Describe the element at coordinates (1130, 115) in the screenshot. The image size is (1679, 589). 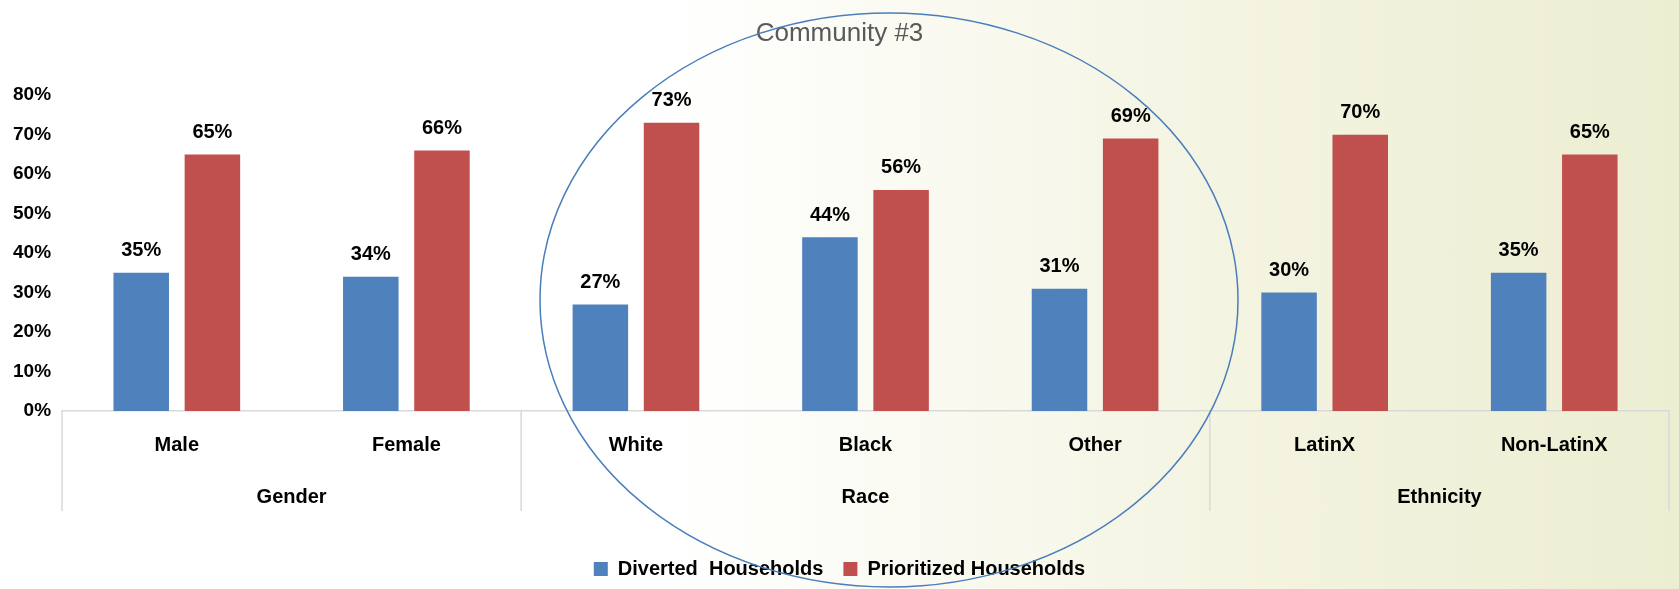
I see `text: 69%` at that location.